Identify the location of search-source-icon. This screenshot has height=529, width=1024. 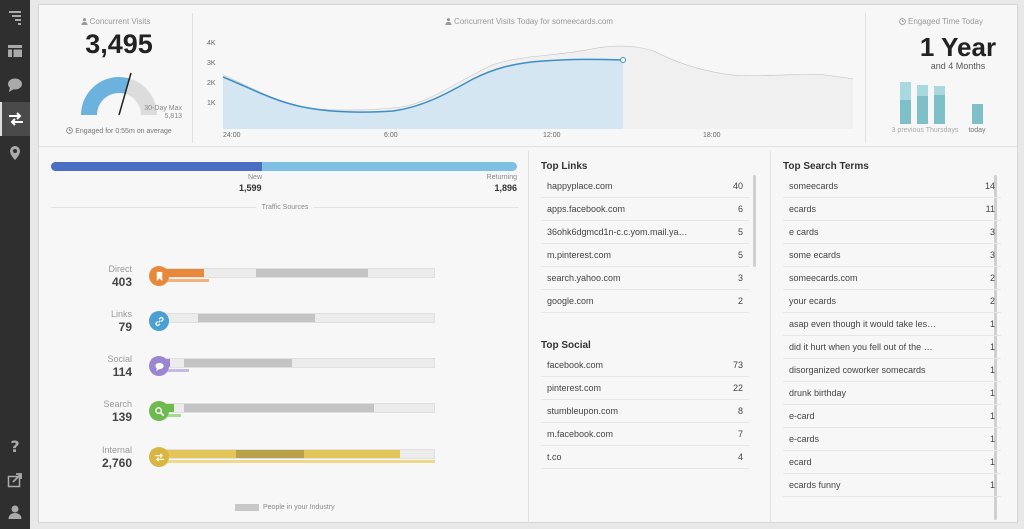
(159, 411).